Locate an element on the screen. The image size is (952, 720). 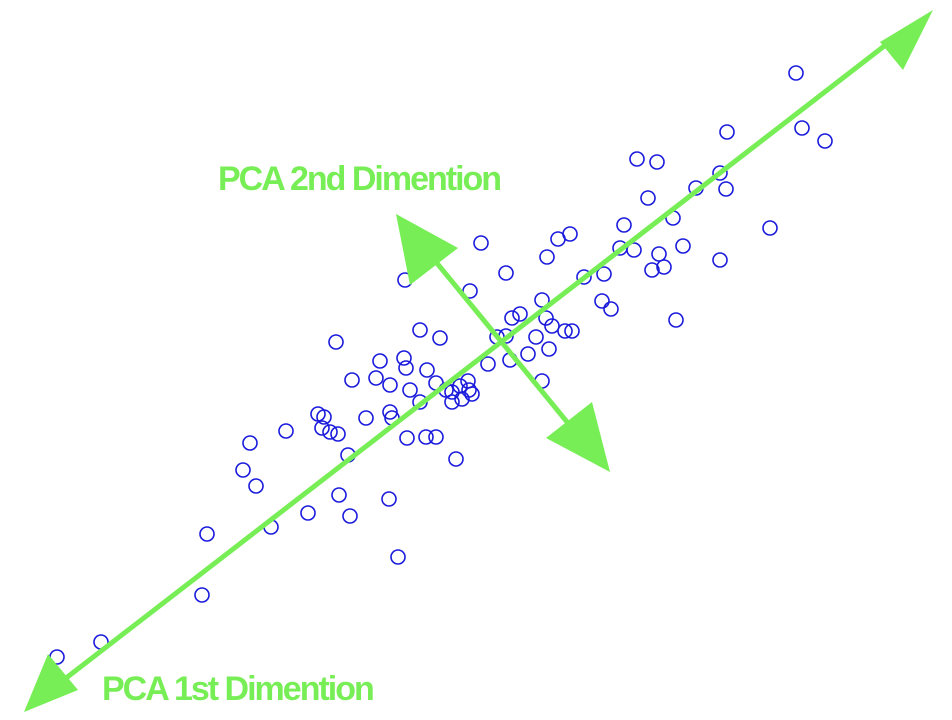
pc2-label: PCA 2nd Dimention is located at coordinates (360, 179).